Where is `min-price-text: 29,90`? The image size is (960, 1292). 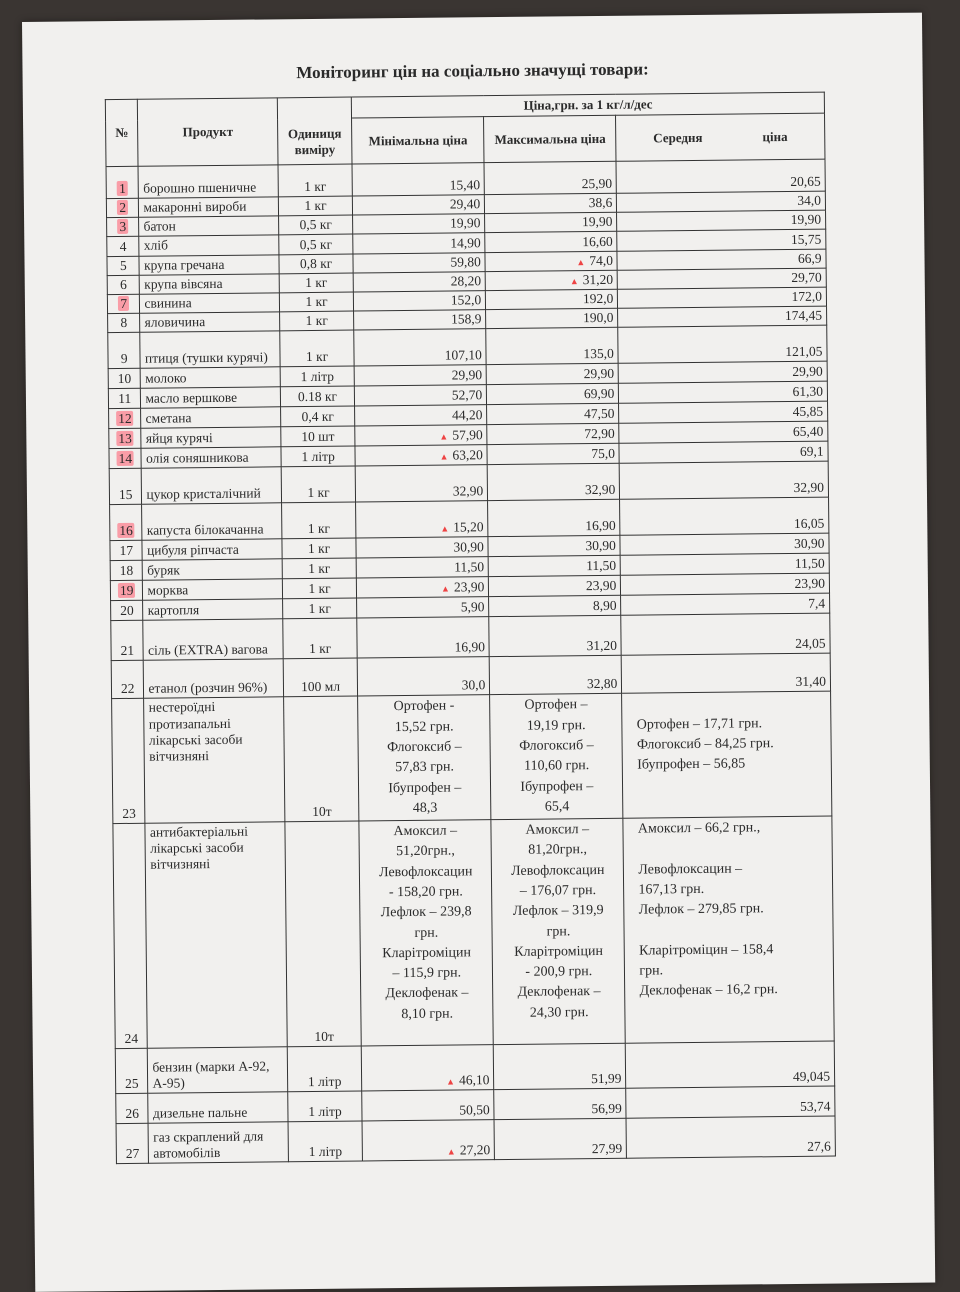 min-price-text: 29,90 is located at coordinates (467, 375).